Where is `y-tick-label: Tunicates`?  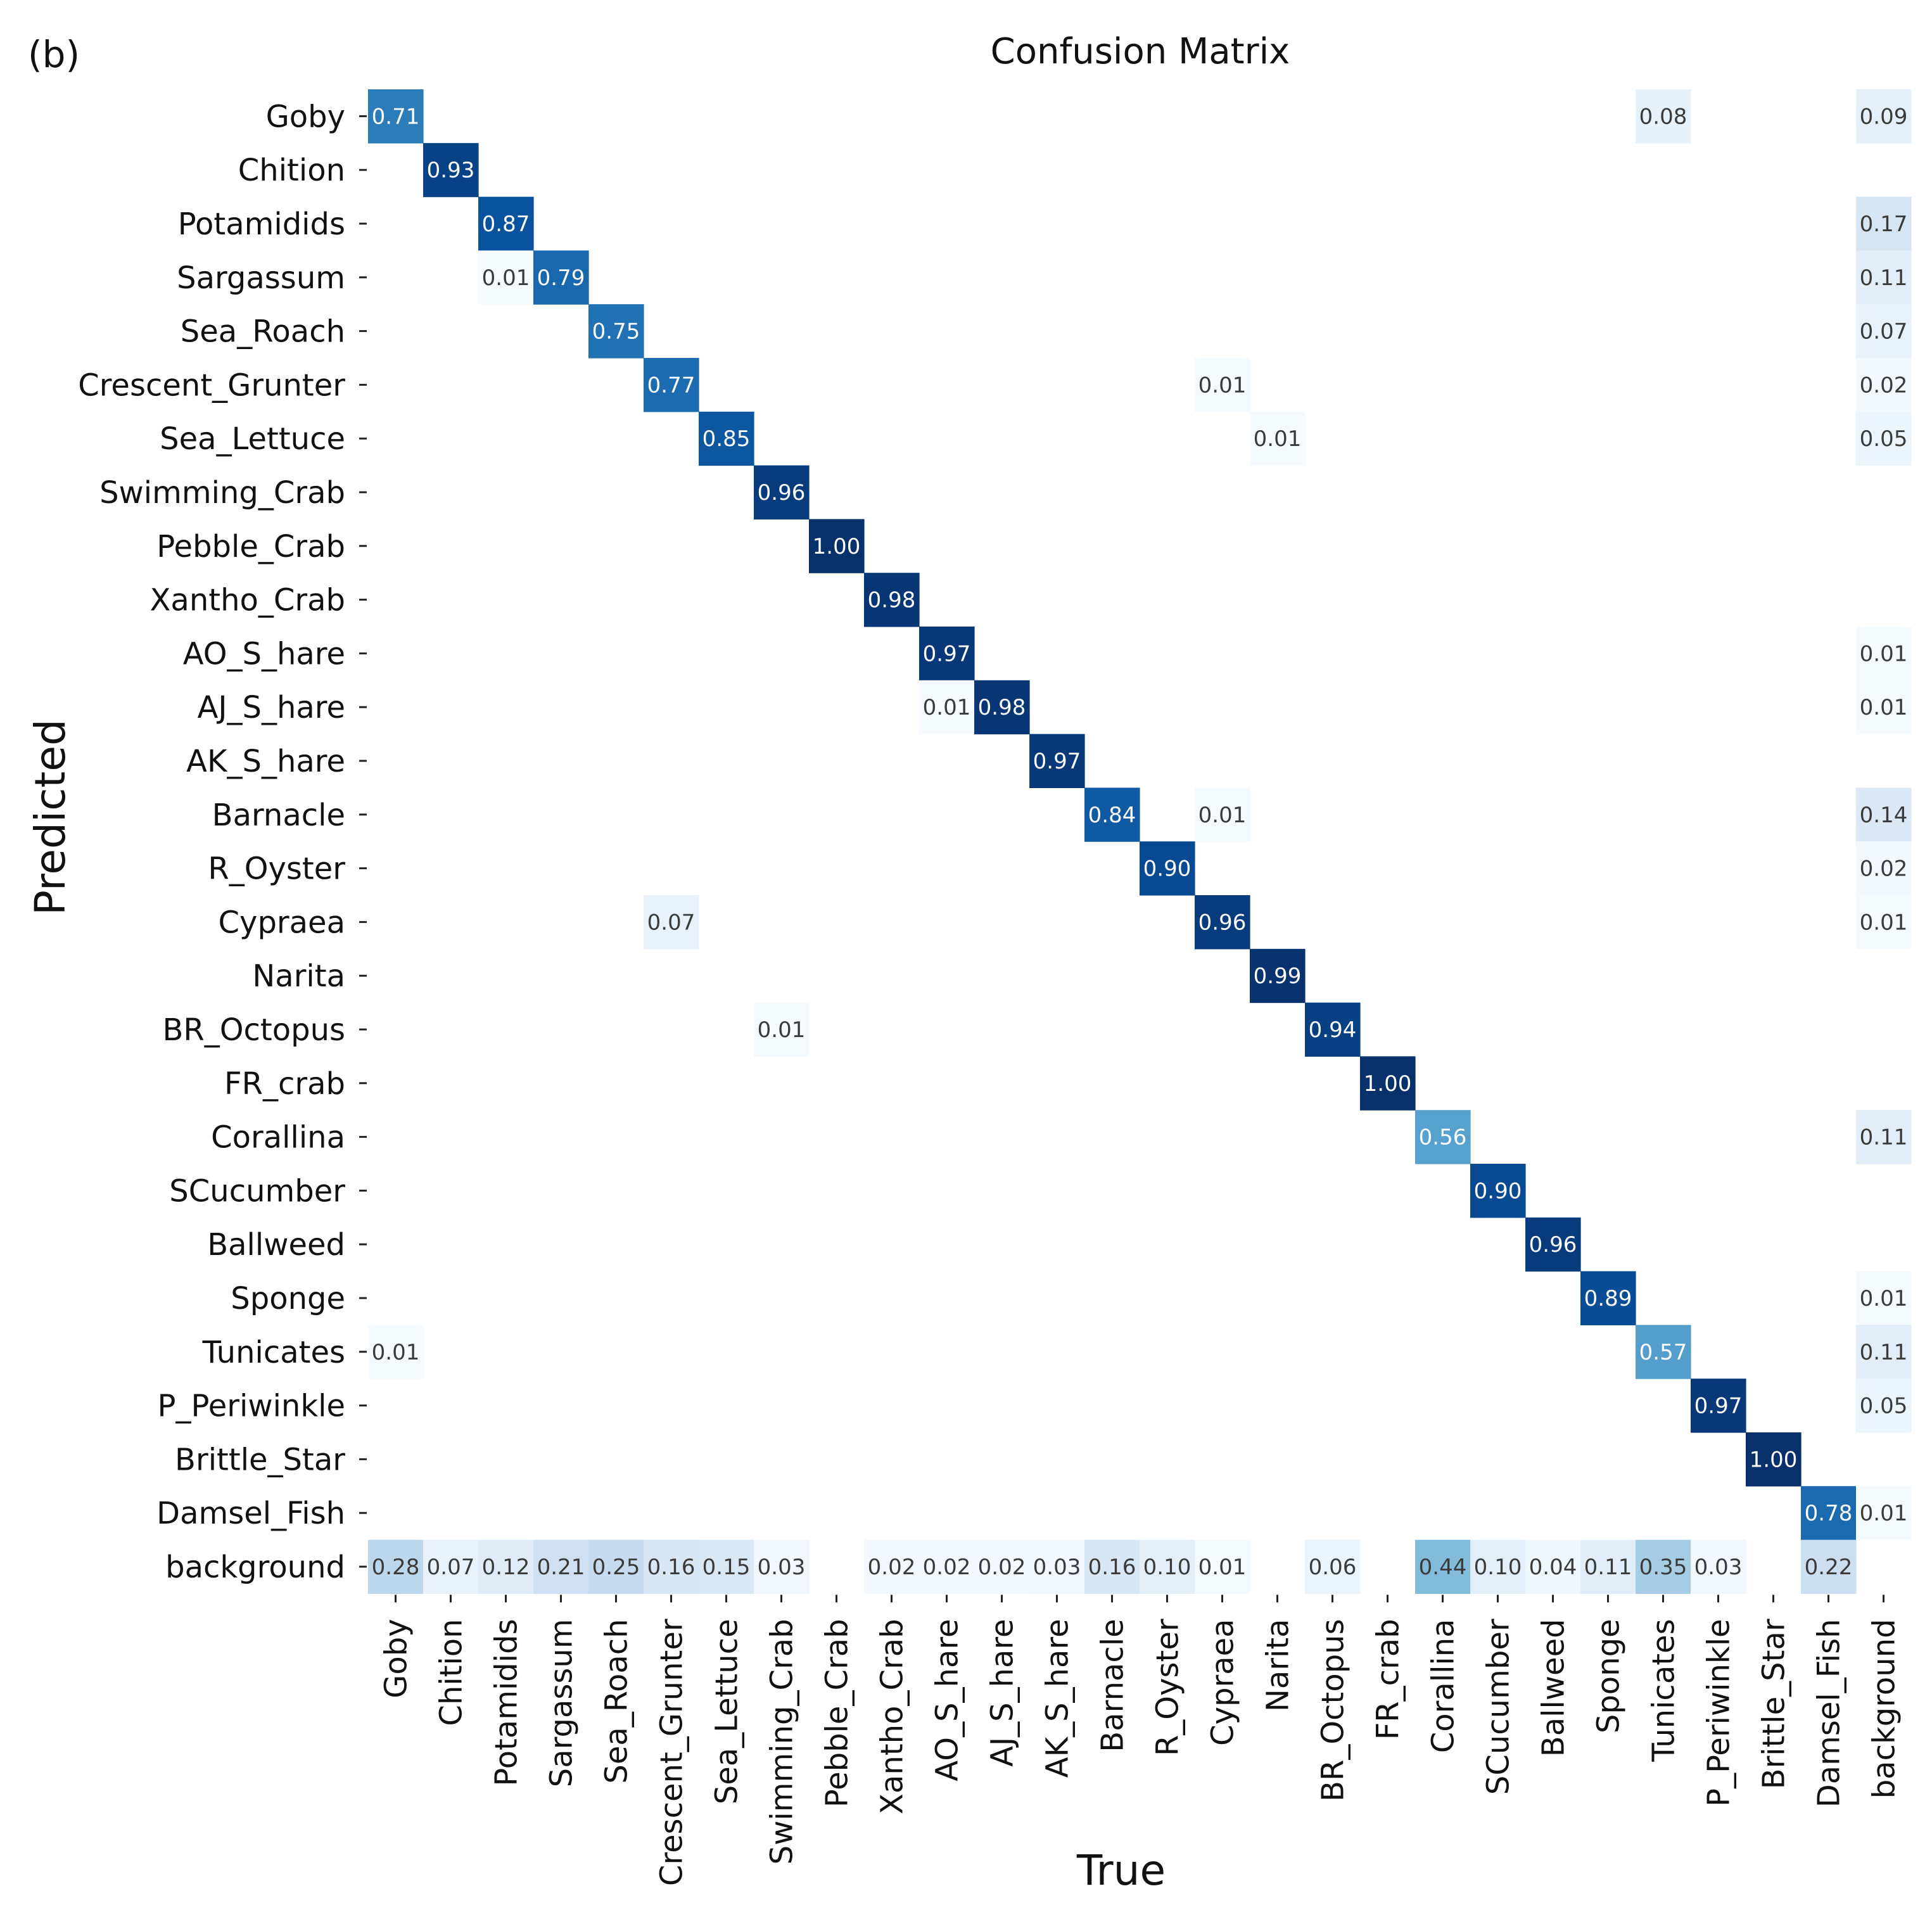 y-tick-label: Tunicates is located at coordinates (273, 1352).